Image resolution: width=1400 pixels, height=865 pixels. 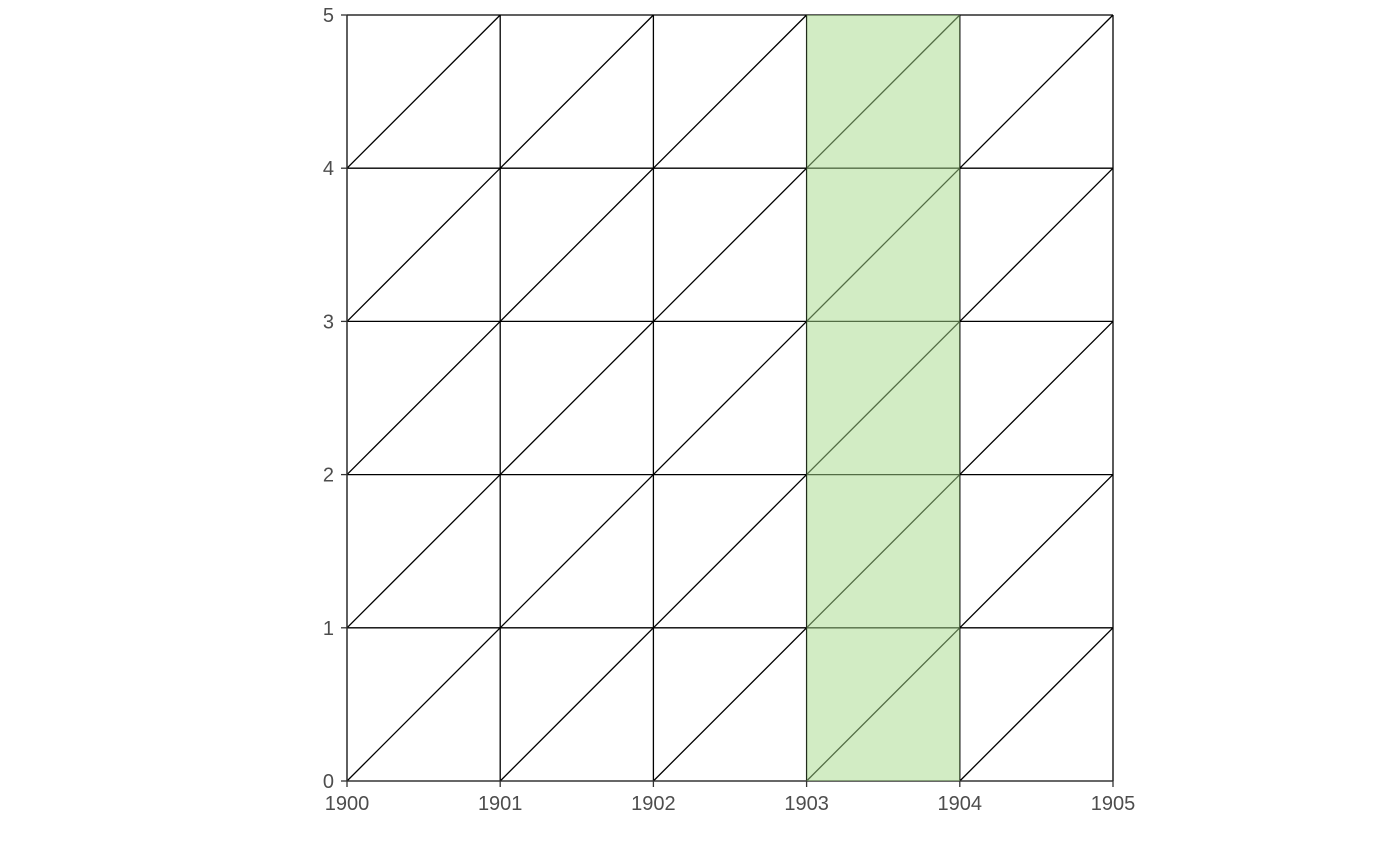 I want to click on y-tick-label: 4, so click(x=328, y=169).